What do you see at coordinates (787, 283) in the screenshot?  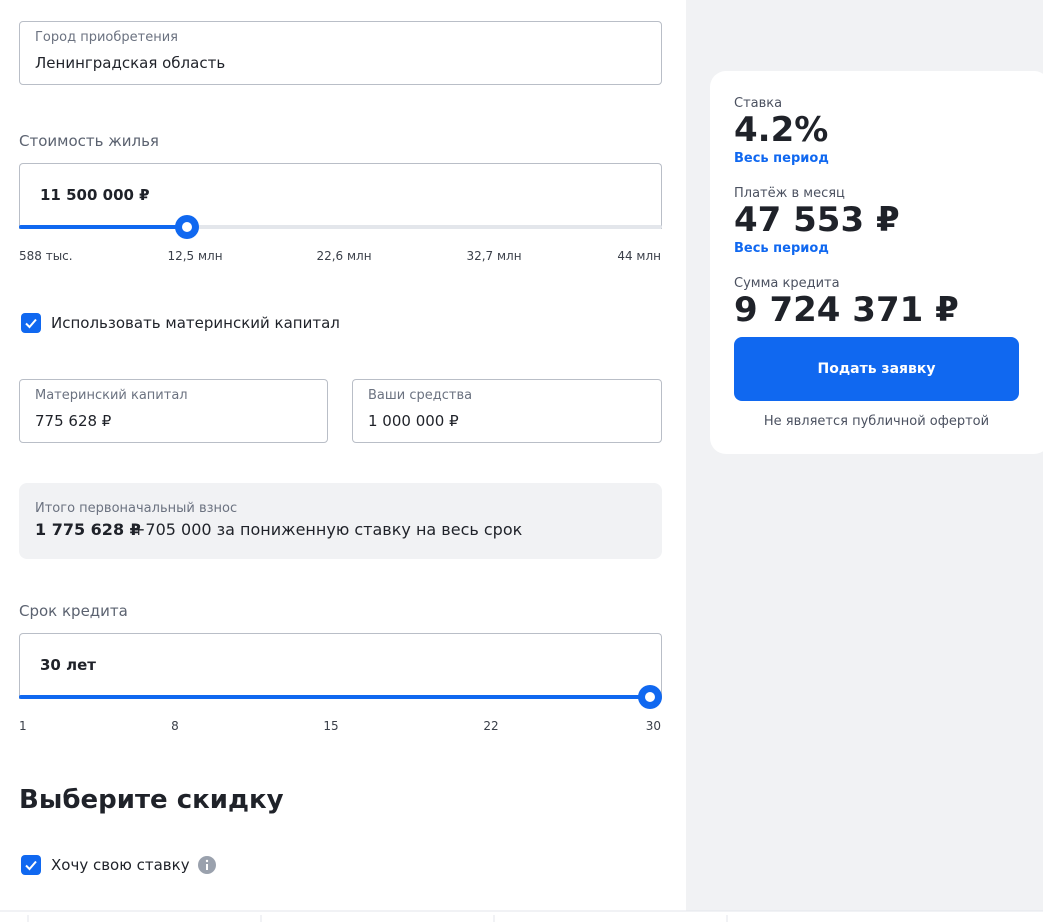 I see `summary-label: Сумма кредита` at bounding box center [787, 283].